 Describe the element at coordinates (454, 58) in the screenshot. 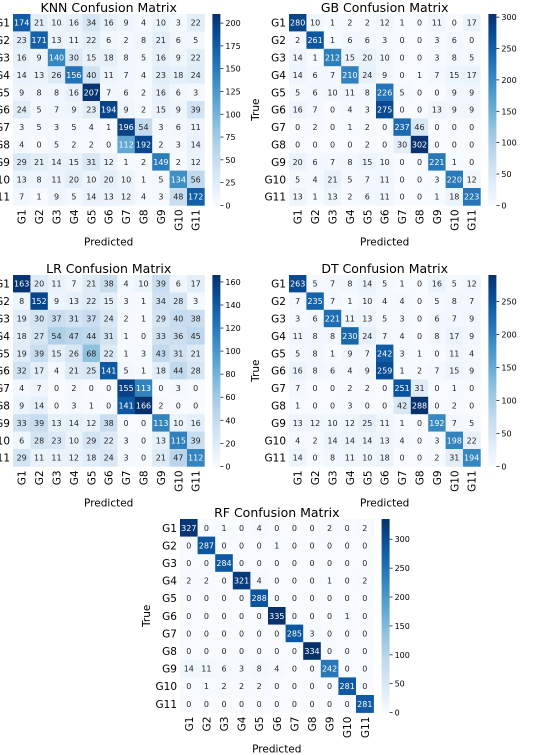

I see `cell-value-label: 8` at that location.